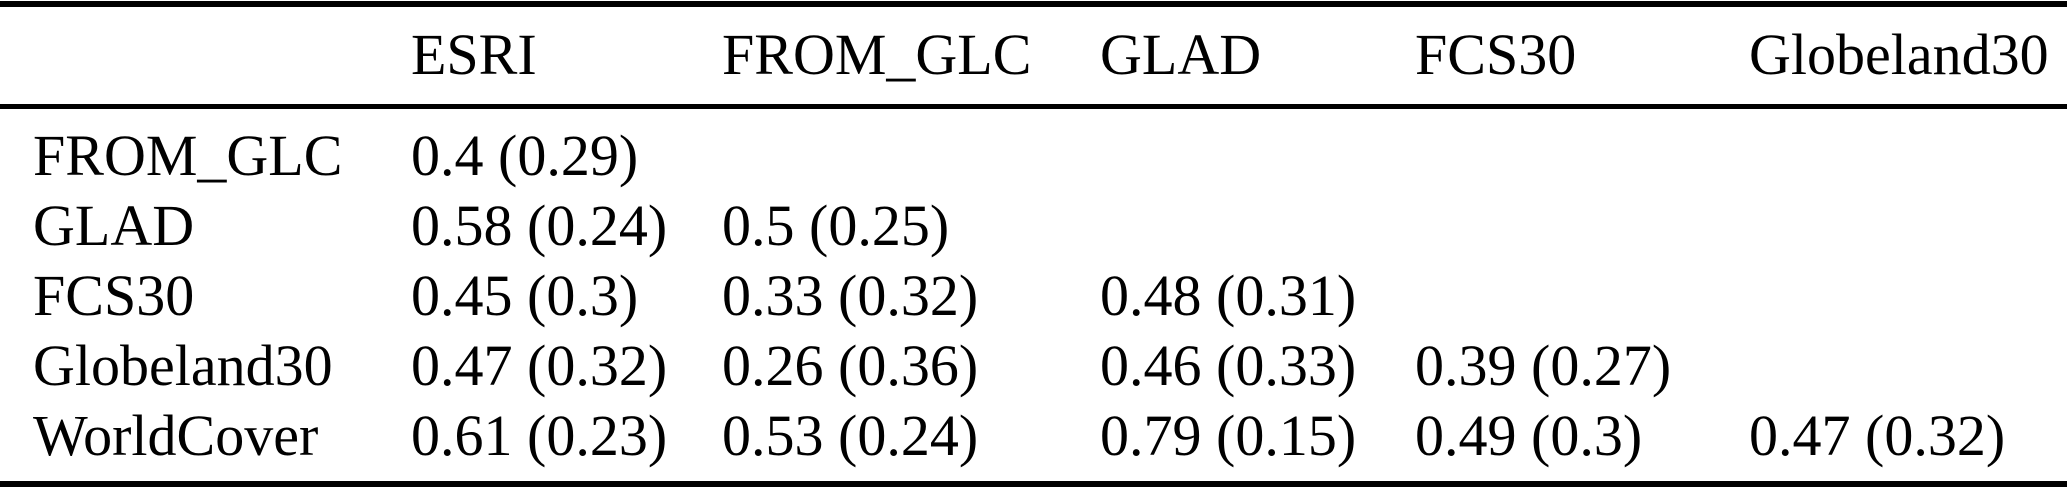 The image size is (2067, 488). Describe the element at coordinates (850, 295) in the screenshot. I see `value-cell: 0.33 (0.32)` at that location.